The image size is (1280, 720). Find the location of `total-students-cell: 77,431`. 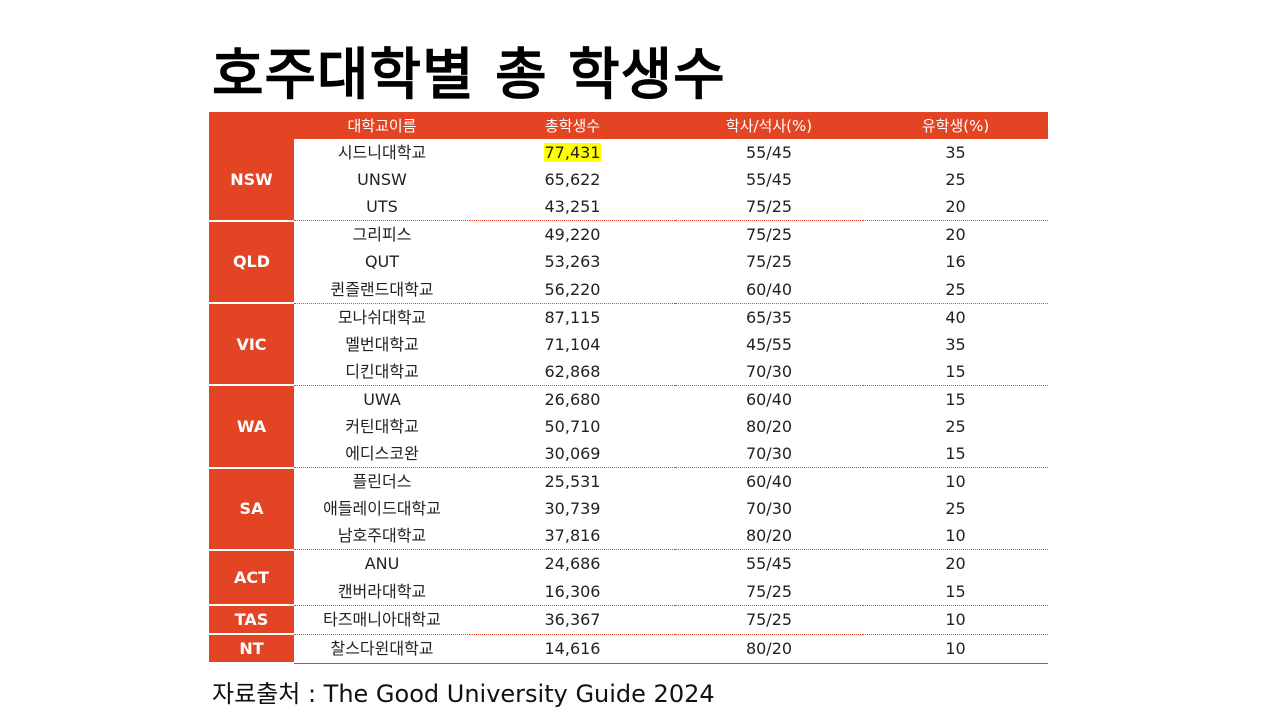

total-students-cell: 77,431 is located at coordinates (572, 152).